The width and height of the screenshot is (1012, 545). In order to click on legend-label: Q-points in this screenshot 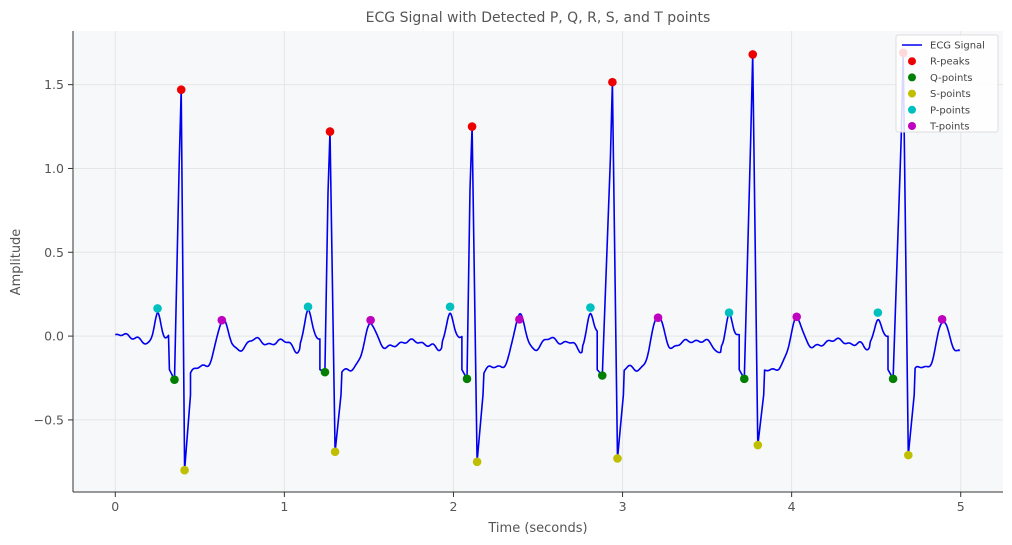, I will do `click(951, 78)`.